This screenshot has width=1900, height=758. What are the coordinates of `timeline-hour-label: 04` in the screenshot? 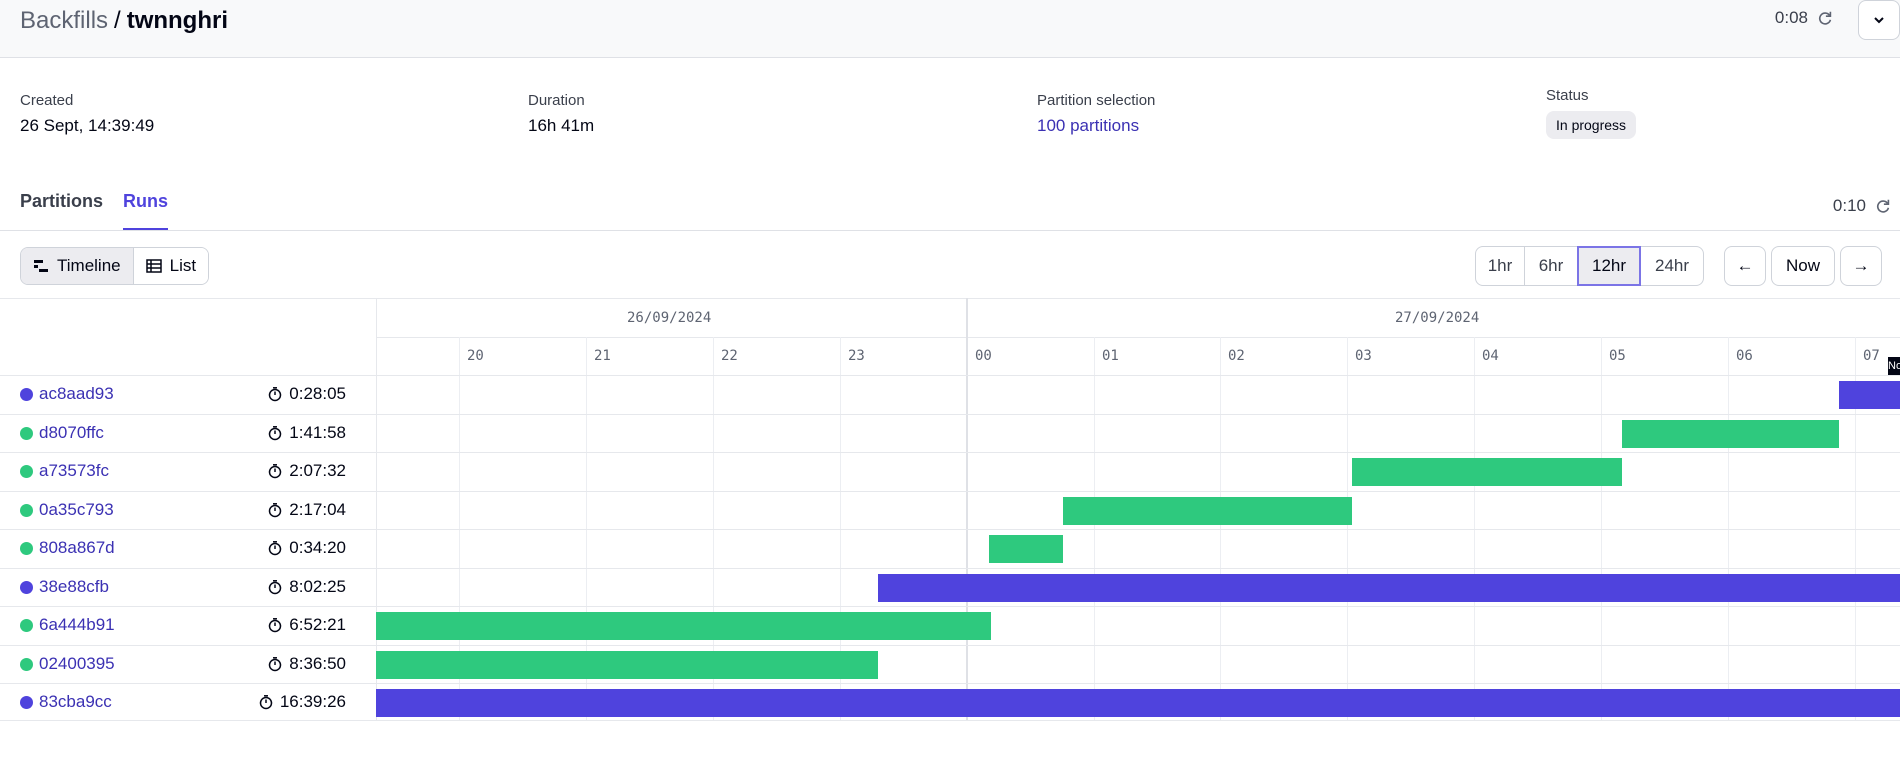 It's located at (1490, 356).